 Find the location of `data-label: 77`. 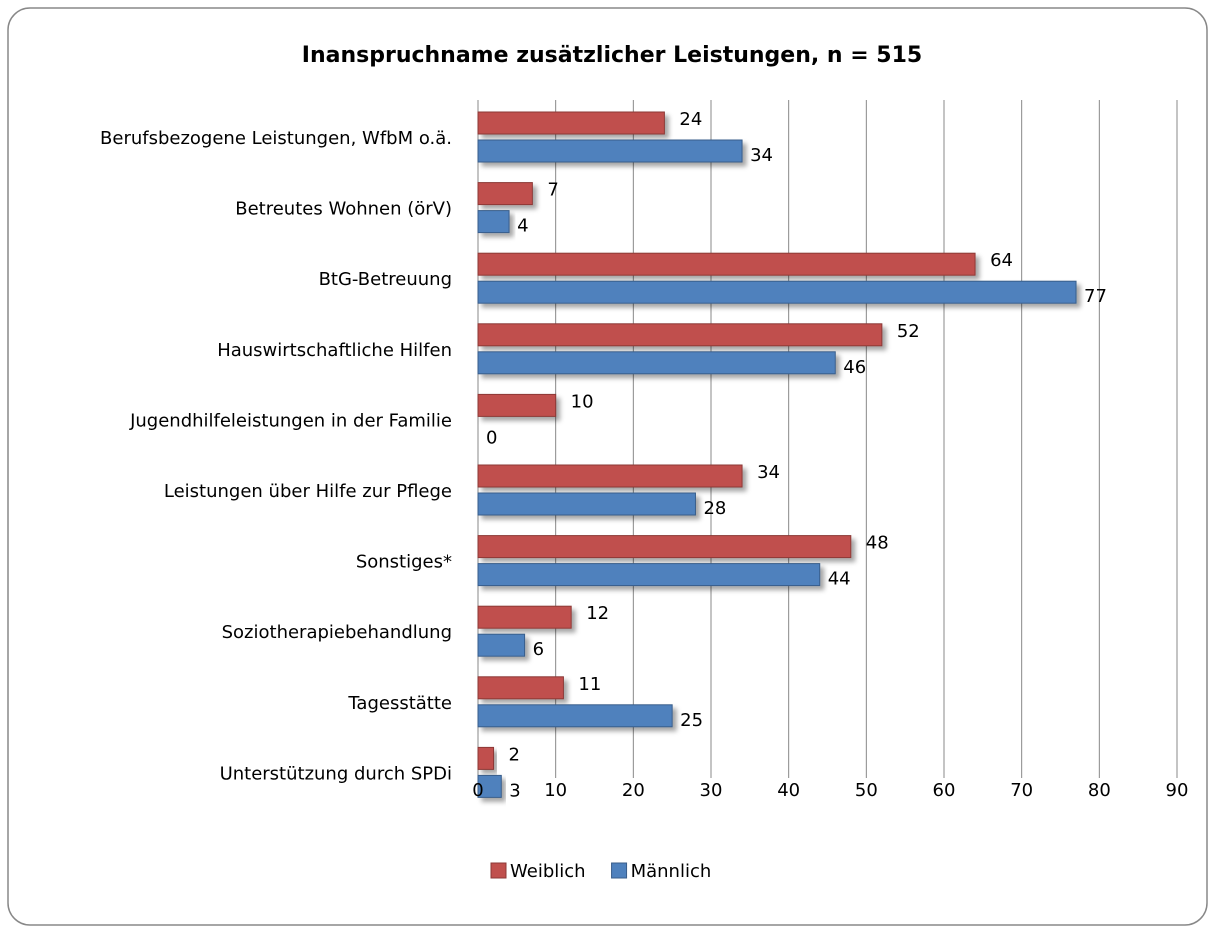

data-label: 77 is located at coordinates (1095, 296).